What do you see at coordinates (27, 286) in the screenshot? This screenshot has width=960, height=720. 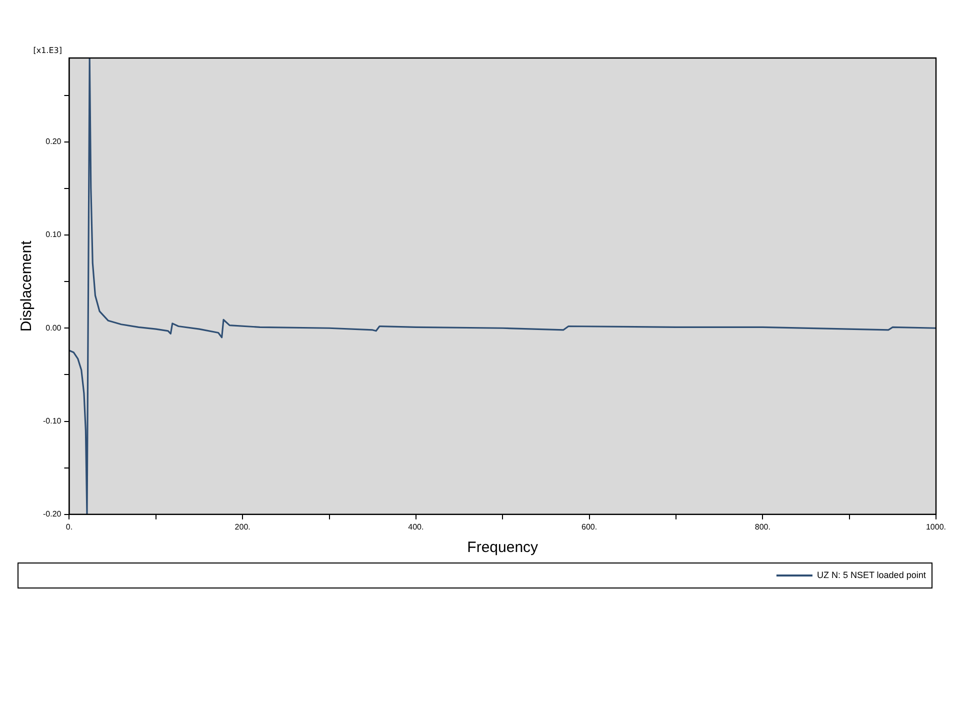 I see `y-axis-title: Displacement` at bounding box center [27, 286].